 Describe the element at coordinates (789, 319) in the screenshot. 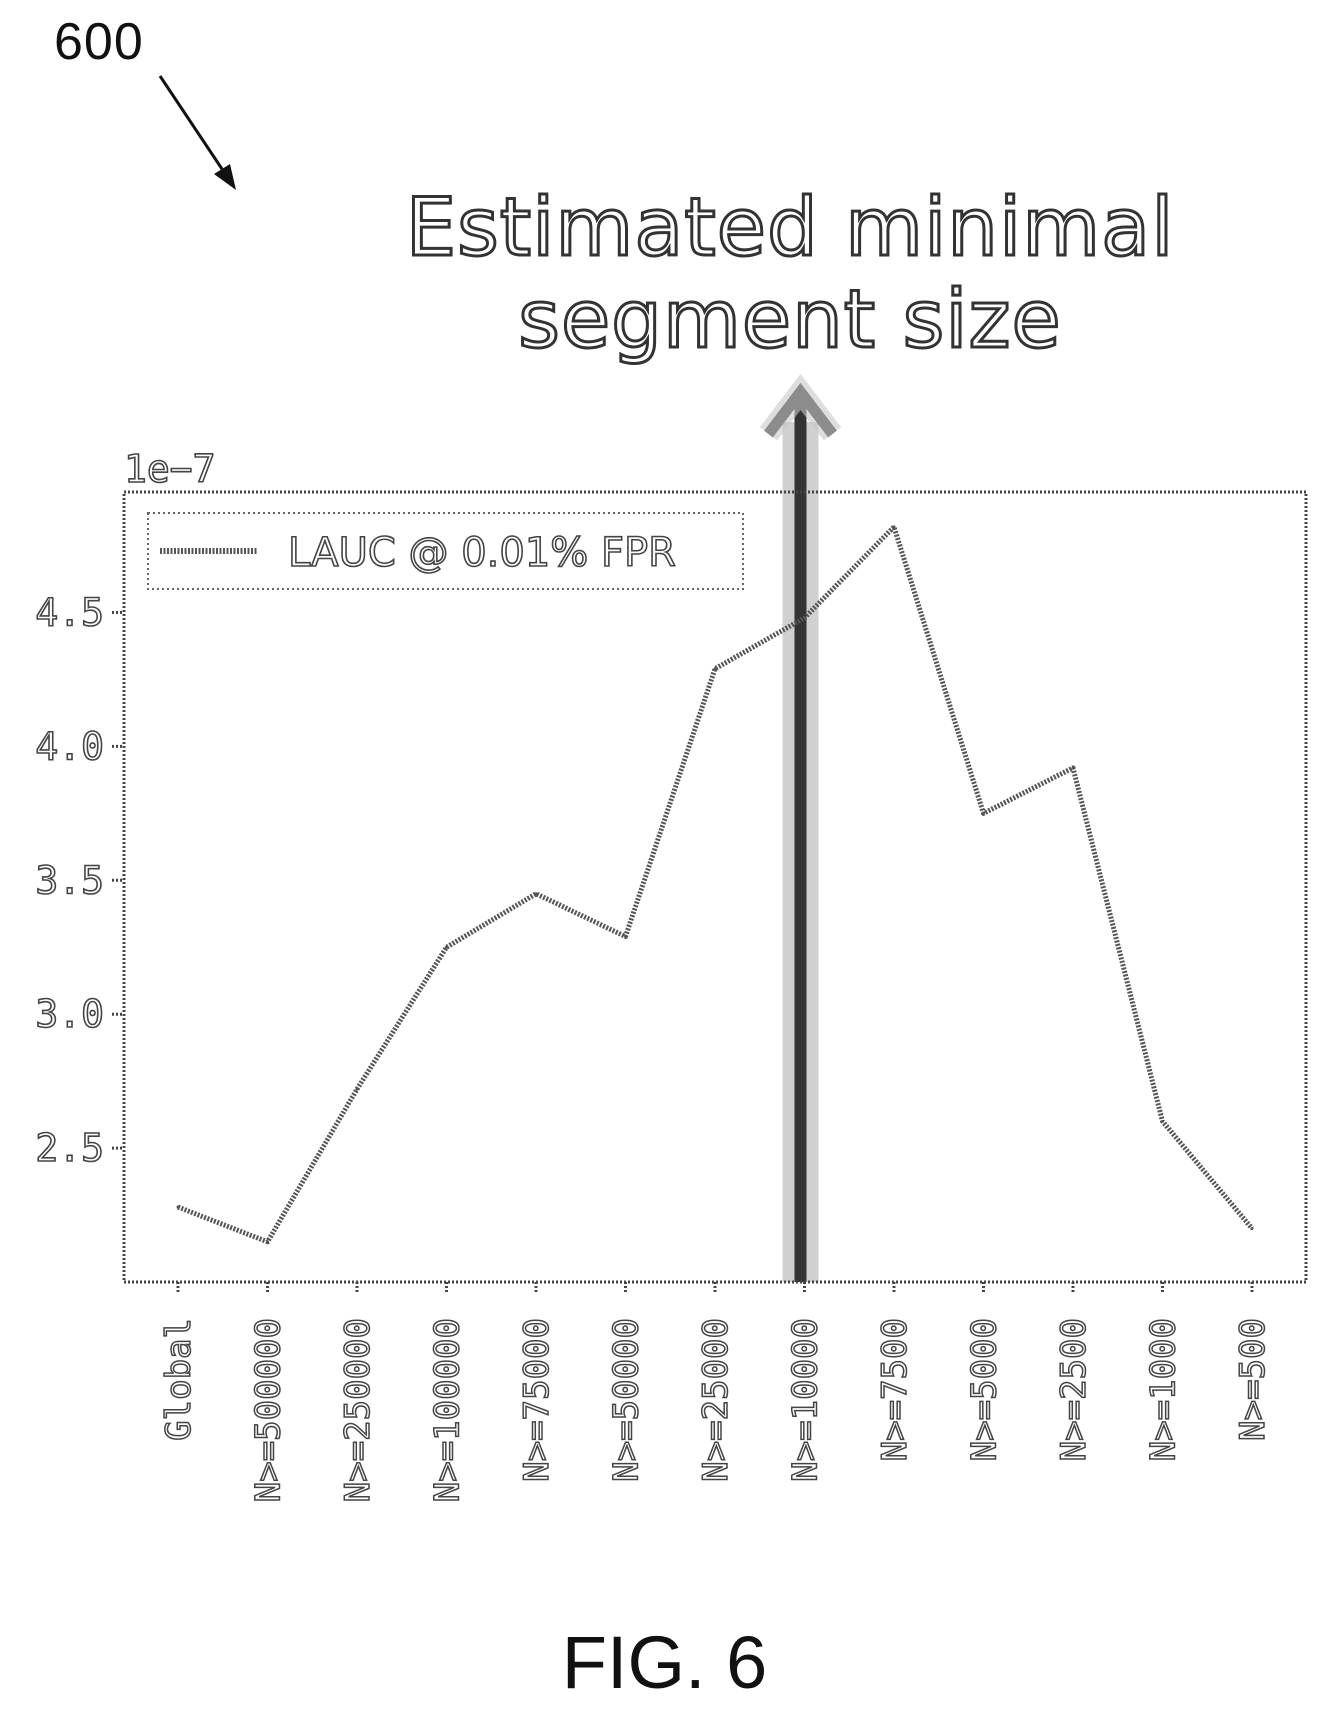

I see `annotation-line-2: segment size` at that location.